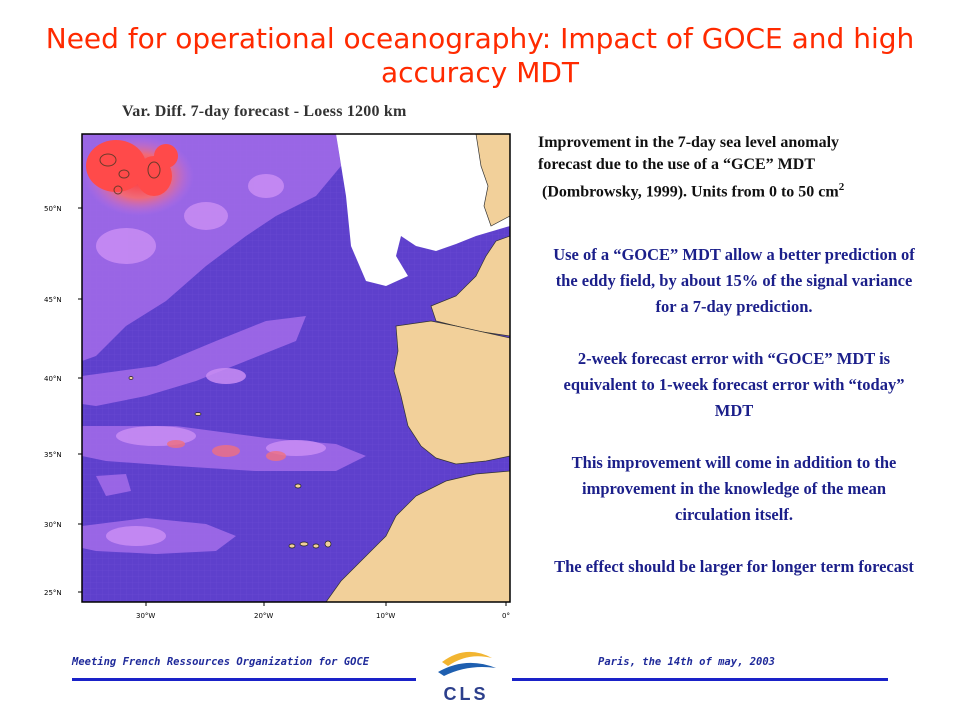 The image size is (960, 720). What do you see at coordinates (385, 616) in the screenshot?
I see `lon-label: 10°W` at bounding box center [385, 616].